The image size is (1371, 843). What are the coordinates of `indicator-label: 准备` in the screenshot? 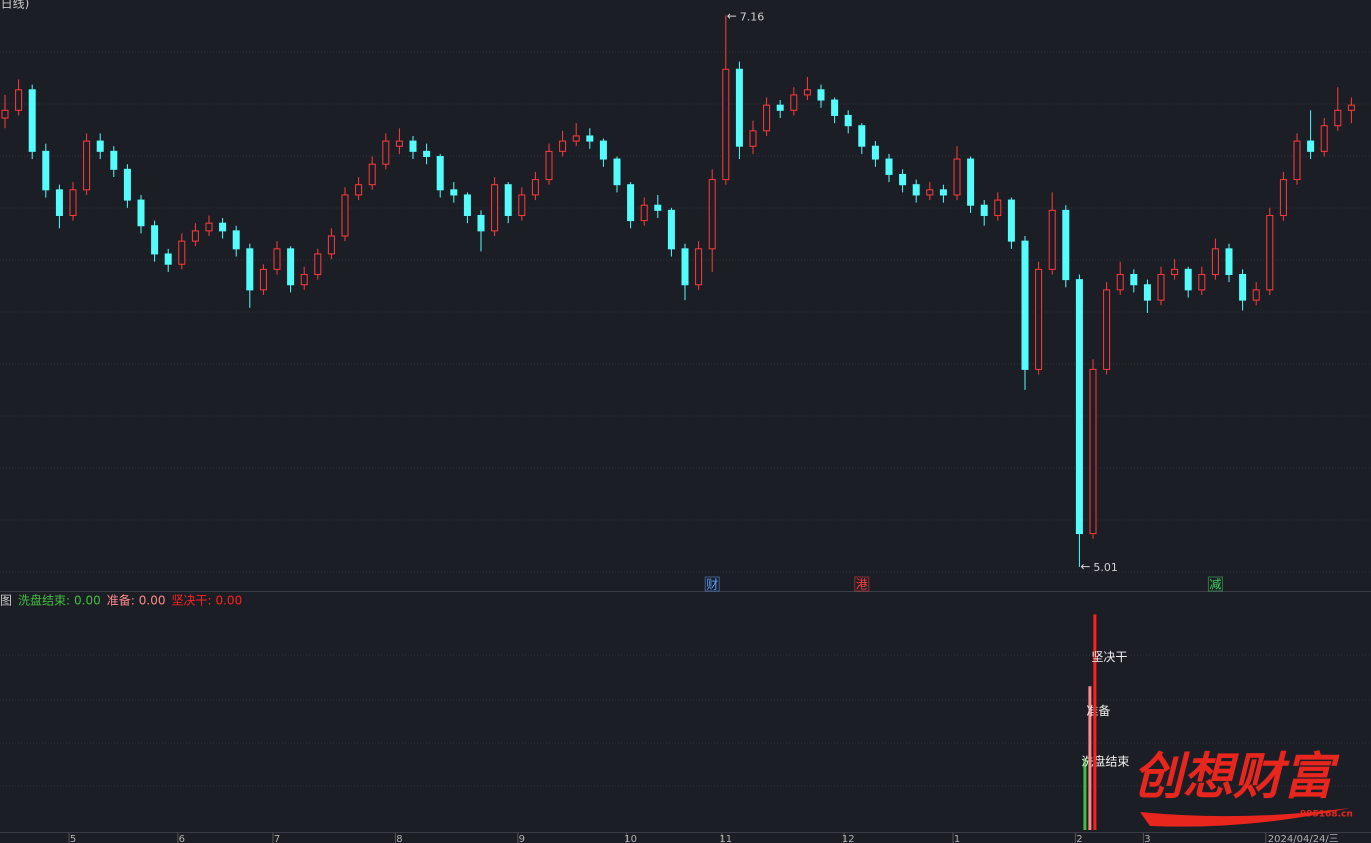 It's located at (1098, 711).